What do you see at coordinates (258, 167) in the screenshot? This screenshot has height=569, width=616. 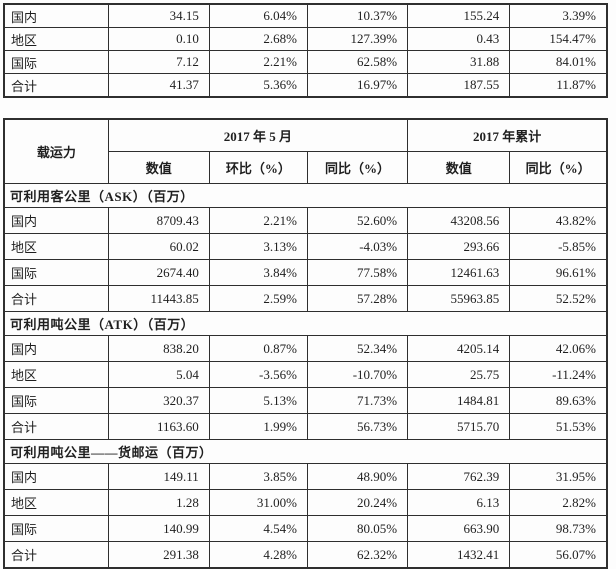 I see `header-mom-may: 环比（%）` at bounding box center [258, 167].